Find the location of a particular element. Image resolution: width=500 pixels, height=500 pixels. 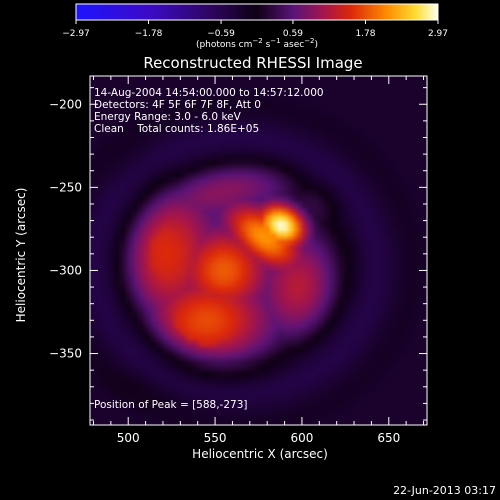

colorbar-frame is located at coordinates (257, 12).